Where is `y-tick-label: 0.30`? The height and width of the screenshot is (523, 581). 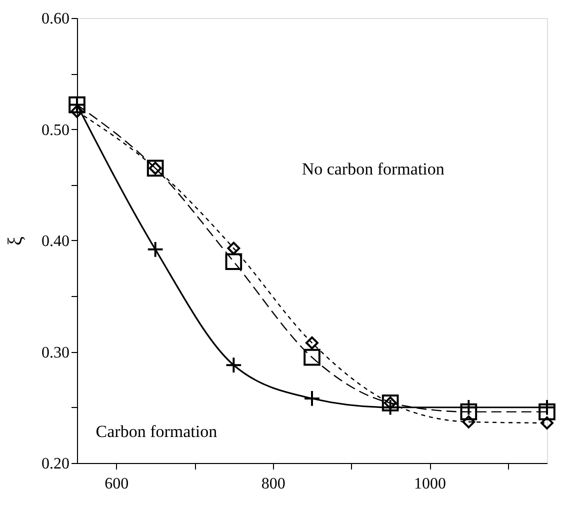
y-tick-label: 0.30 is located at coordinates (56, 353).